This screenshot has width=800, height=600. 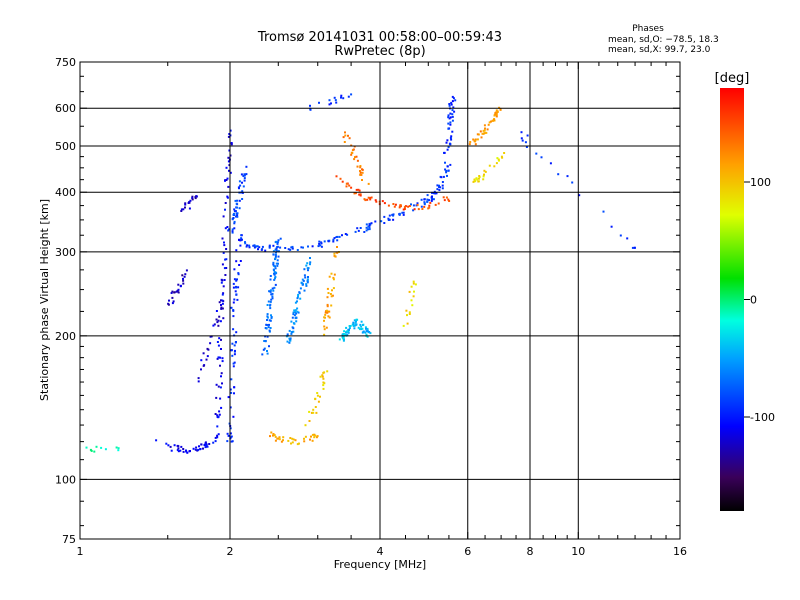 I want to click on legend-title: Phases, so click(x=648, y=29).